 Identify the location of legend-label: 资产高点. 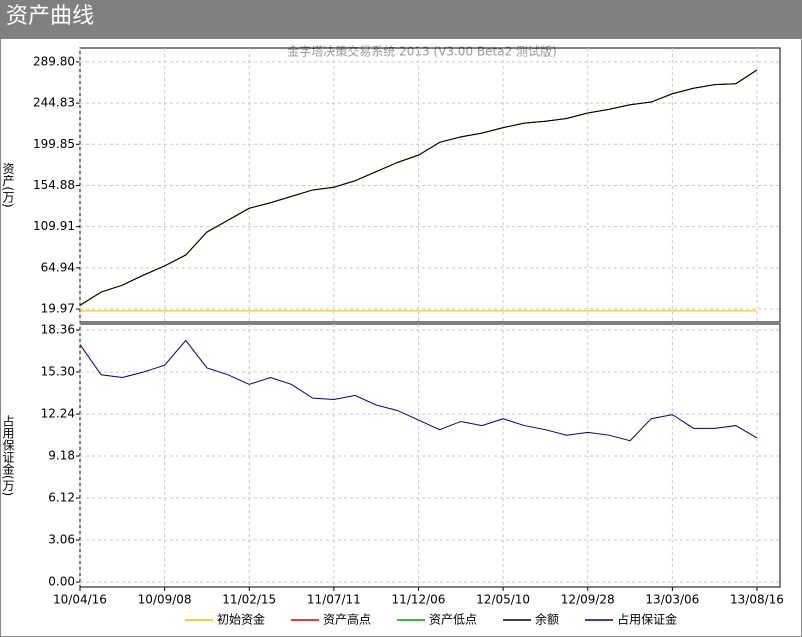
(347, 619).